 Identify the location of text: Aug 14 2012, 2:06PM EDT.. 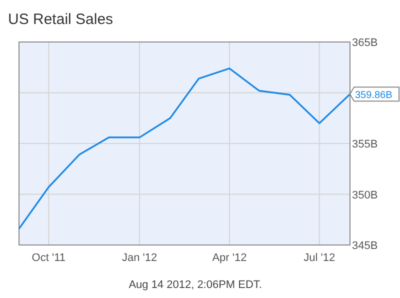
(195, 285).